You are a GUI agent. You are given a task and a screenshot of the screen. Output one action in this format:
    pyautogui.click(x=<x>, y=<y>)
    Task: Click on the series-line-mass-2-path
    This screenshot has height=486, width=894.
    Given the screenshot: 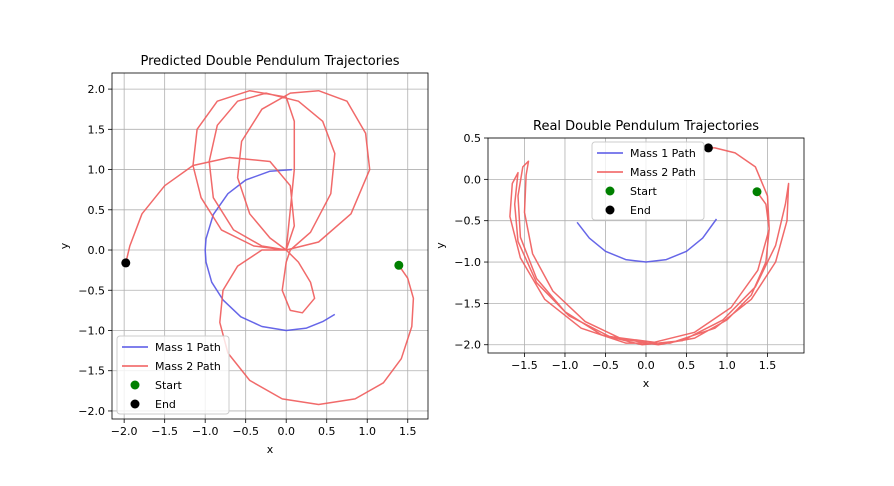 What is the action you would take?
    pyautogui.click(x=649, y=246)
    